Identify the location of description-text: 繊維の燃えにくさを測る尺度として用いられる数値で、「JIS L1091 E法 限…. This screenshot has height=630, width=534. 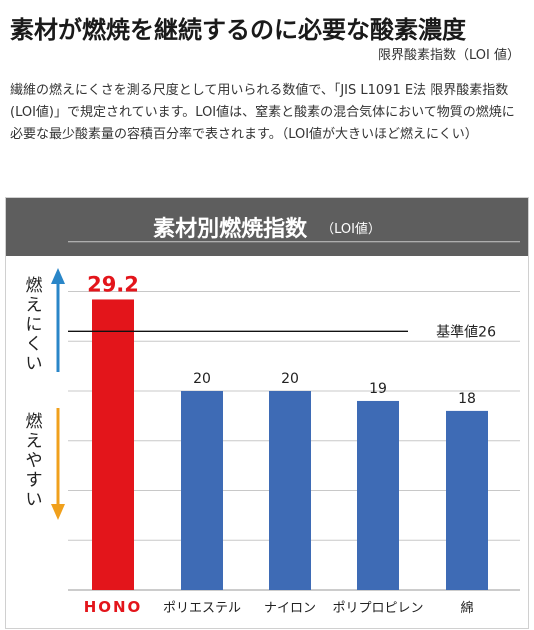
(262, 112).